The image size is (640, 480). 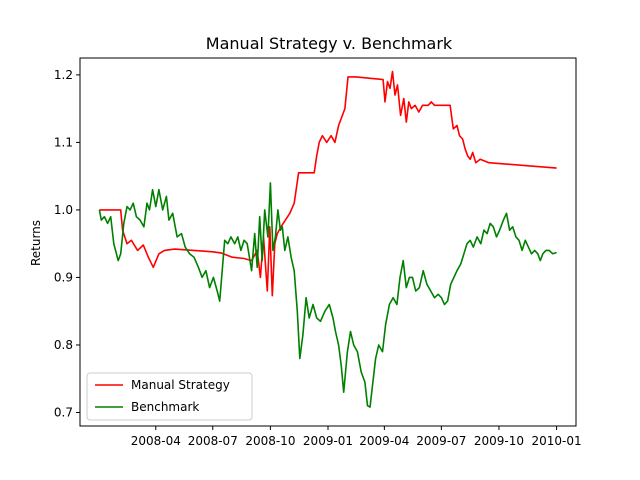 I want to click on y-tick-label: 0.8, so click(x=63, y=345).